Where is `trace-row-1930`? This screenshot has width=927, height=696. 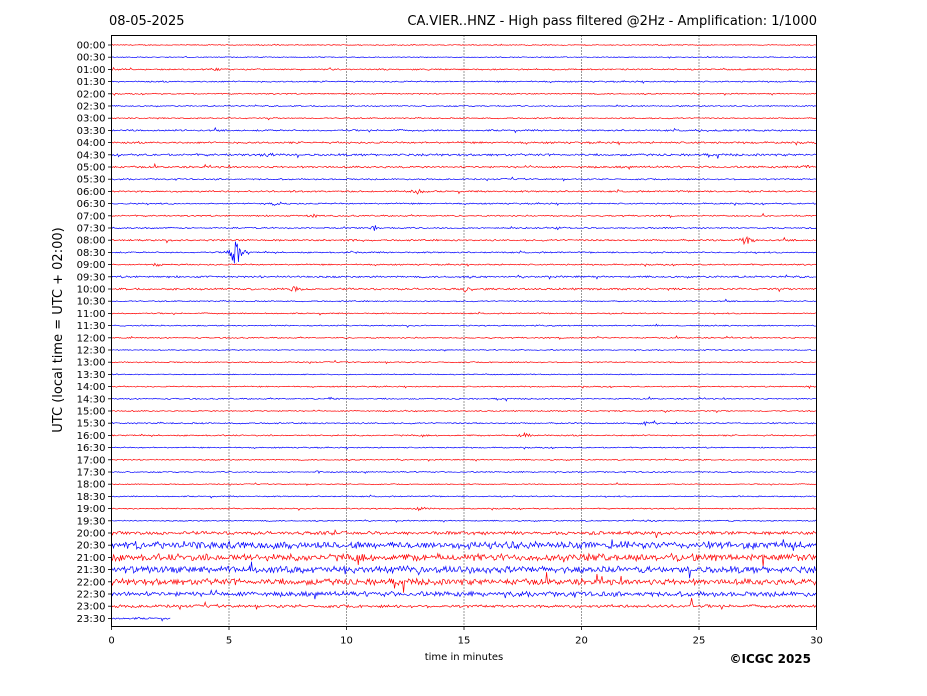 trace-row-1930 is located at coordinates (464, 521).